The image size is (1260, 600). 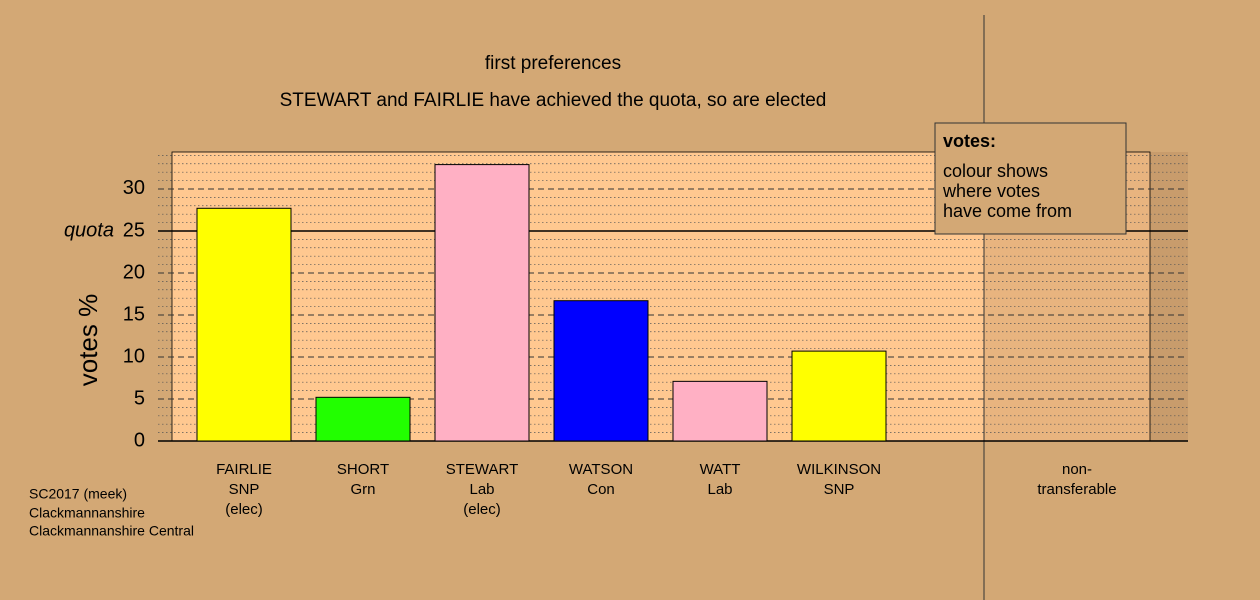 I want to click on plot-margin, so click(x=1169, y=296).